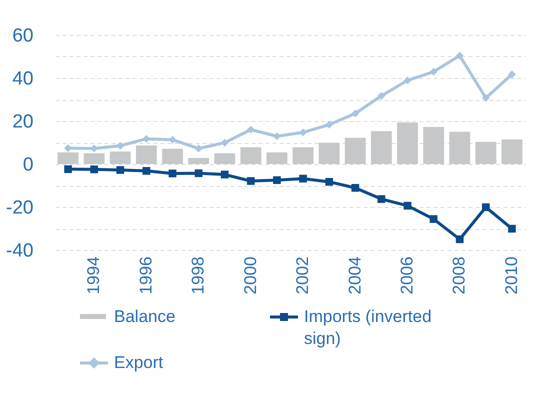 The image size is (551, 404). What do you see at coordinates (511, 275) in the screenshot?
I see `x-tick-label: 2010` at bounding box center [511, 275].